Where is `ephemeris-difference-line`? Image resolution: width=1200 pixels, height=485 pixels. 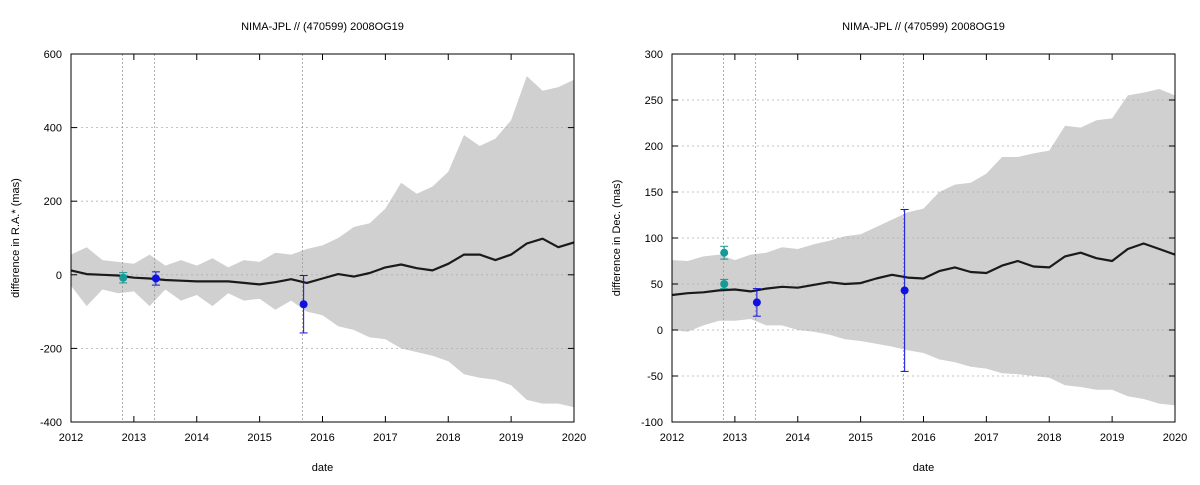 ephemeris-difference-line is located at coordinates (923, 269).